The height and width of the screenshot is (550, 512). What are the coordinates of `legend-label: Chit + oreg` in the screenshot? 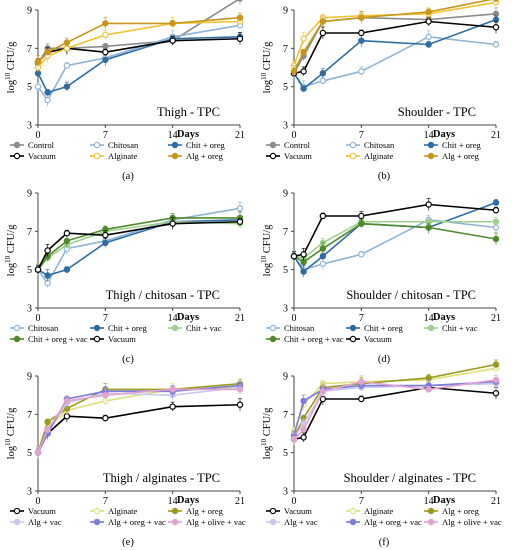 It's located at (462, 145).